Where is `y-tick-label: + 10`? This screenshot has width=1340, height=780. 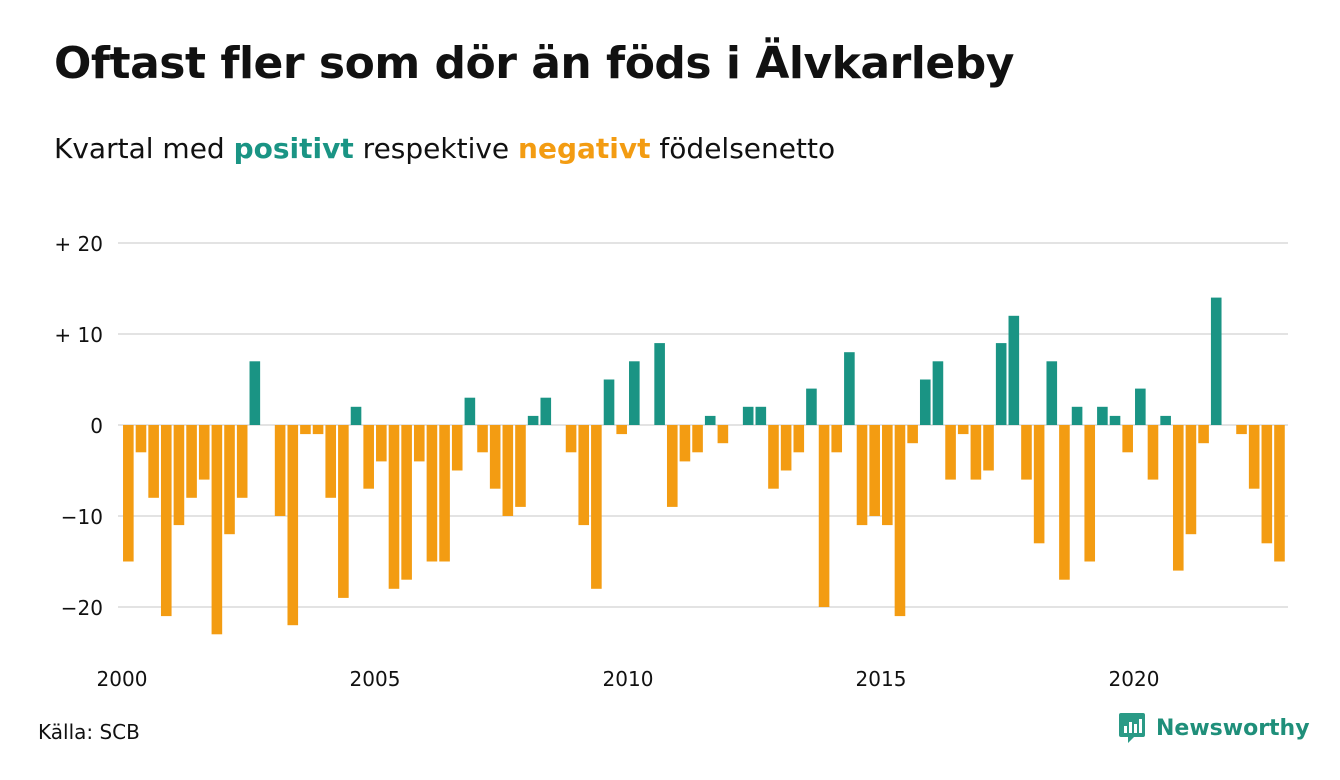
y-tick-label: + 10 is located at coordinates (78, 335).